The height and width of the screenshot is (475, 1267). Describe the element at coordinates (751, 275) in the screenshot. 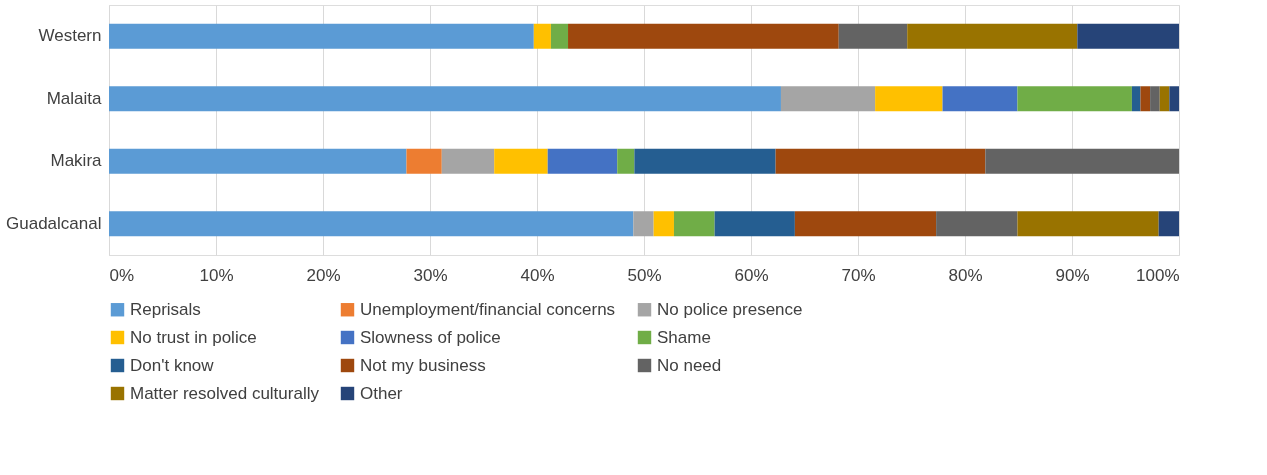

I see `x-tick-label: 60%` at that location.